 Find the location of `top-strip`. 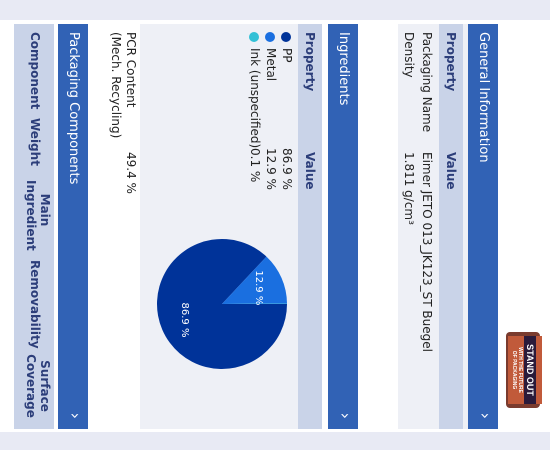

top-strip is located at coordinates (275, 10).